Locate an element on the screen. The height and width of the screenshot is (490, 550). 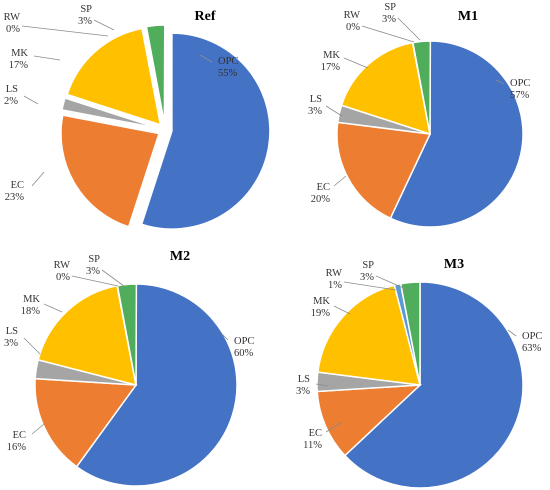
slice-label-opc-ref: OPC 55% is located at coordinates (228, 67).